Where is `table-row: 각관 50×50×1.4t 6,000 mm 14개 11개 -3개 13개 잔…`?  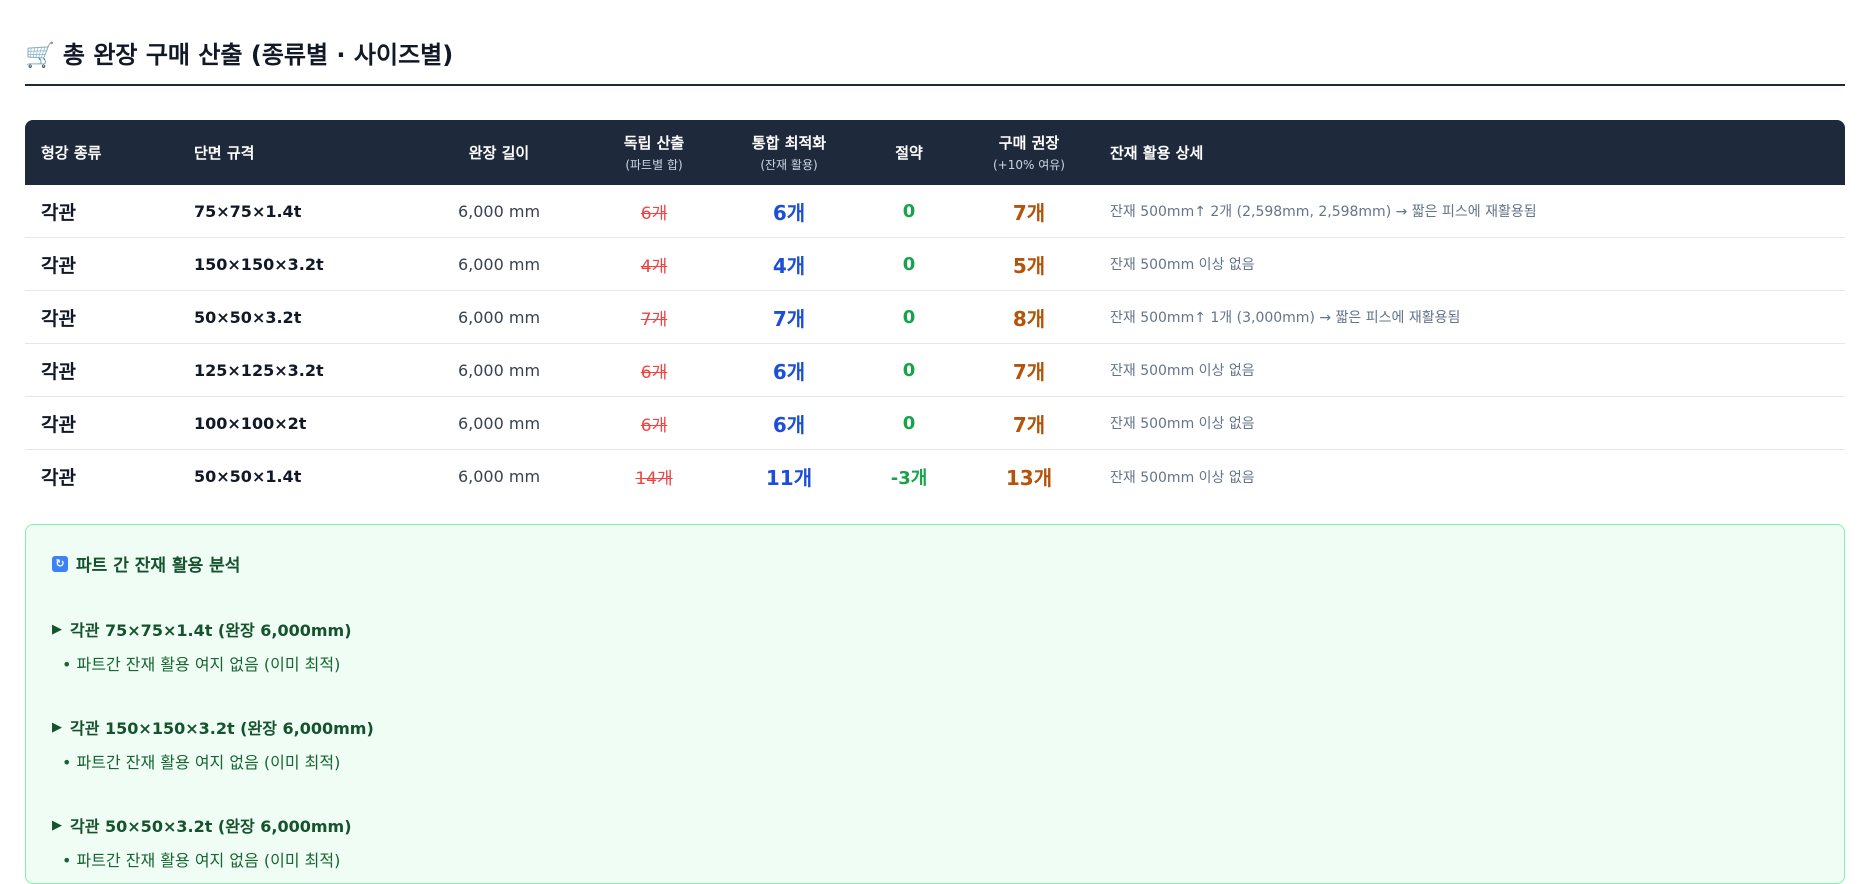 table-row: 각관 50×50×1.4t 6,000 mm 14개 11개 -3개 13개 잔… is located at coordinates (935, 476).